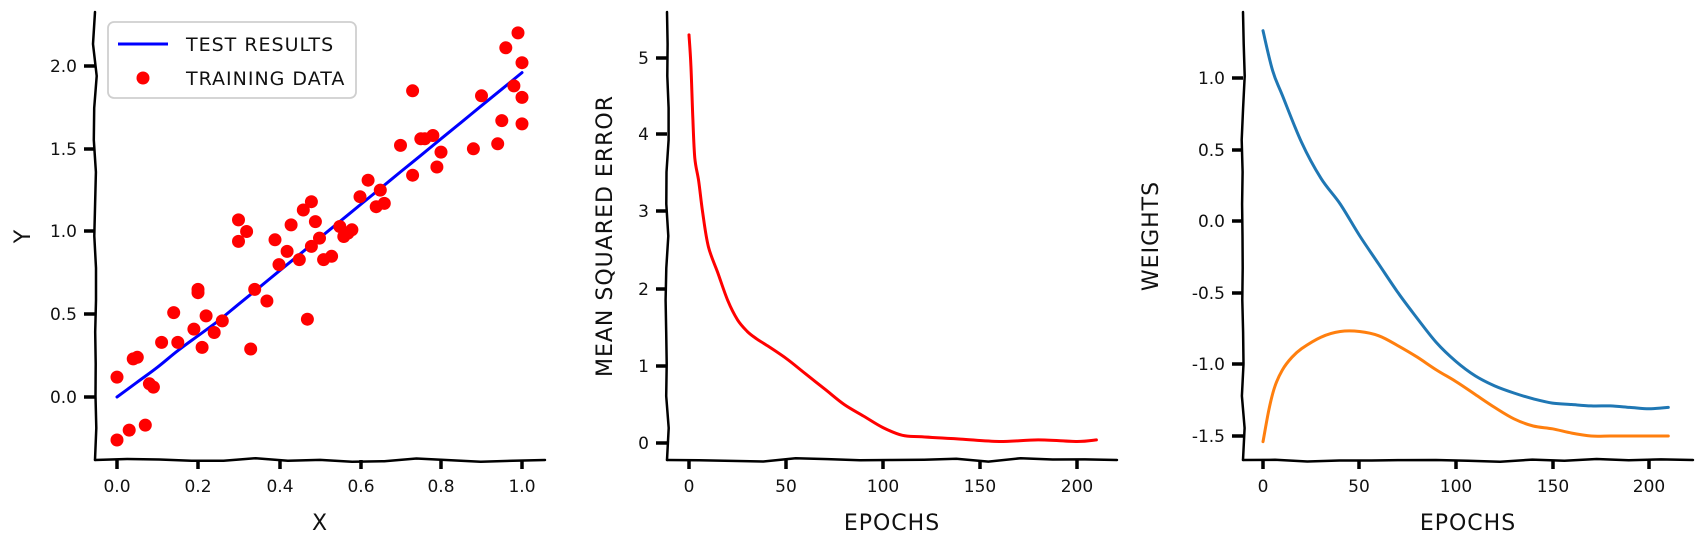  Describe the element at coordinates (63, 150) in the screenshot. I see `y-tick-label: 1.5` at that location.